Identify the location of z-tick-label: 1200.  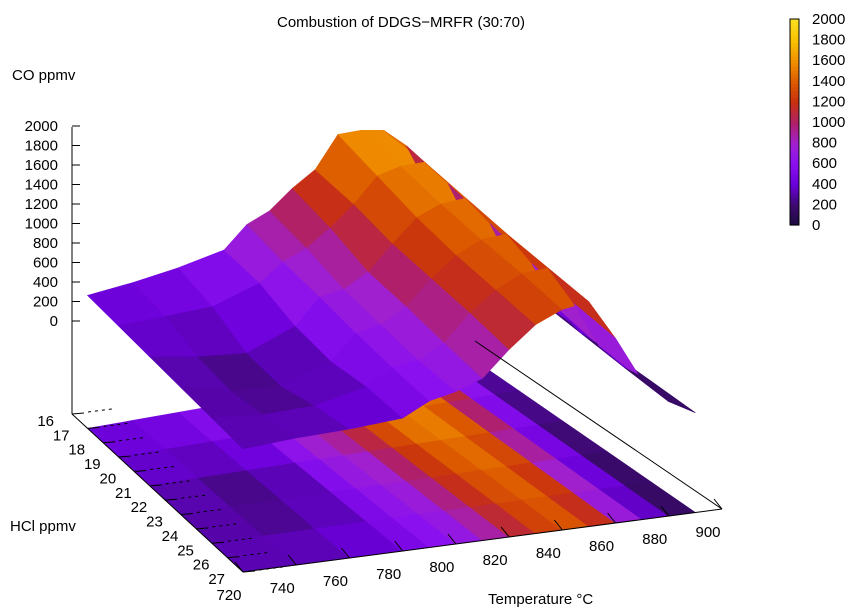
(41, 204).